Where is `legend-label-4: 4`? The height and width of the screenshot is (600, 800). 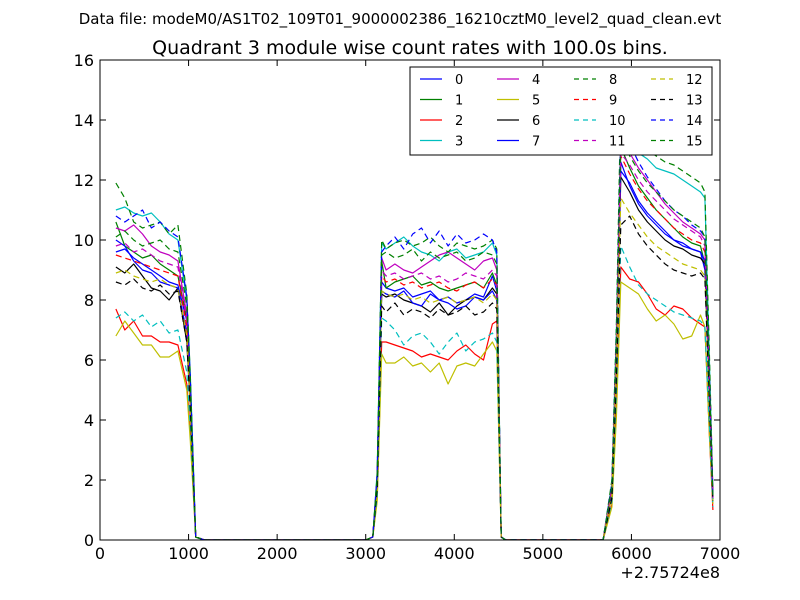
legend-label-4: 4 is located at coordinates (536, 80).